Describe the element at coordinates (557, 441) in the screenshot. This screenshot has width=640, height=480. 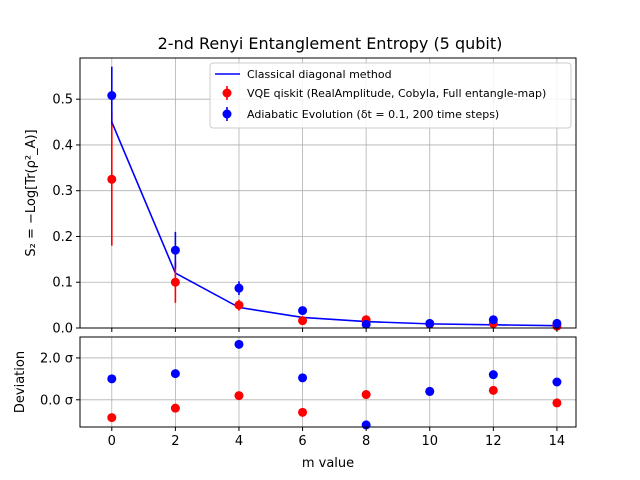
I see `x-tick-label: 14` at that location.